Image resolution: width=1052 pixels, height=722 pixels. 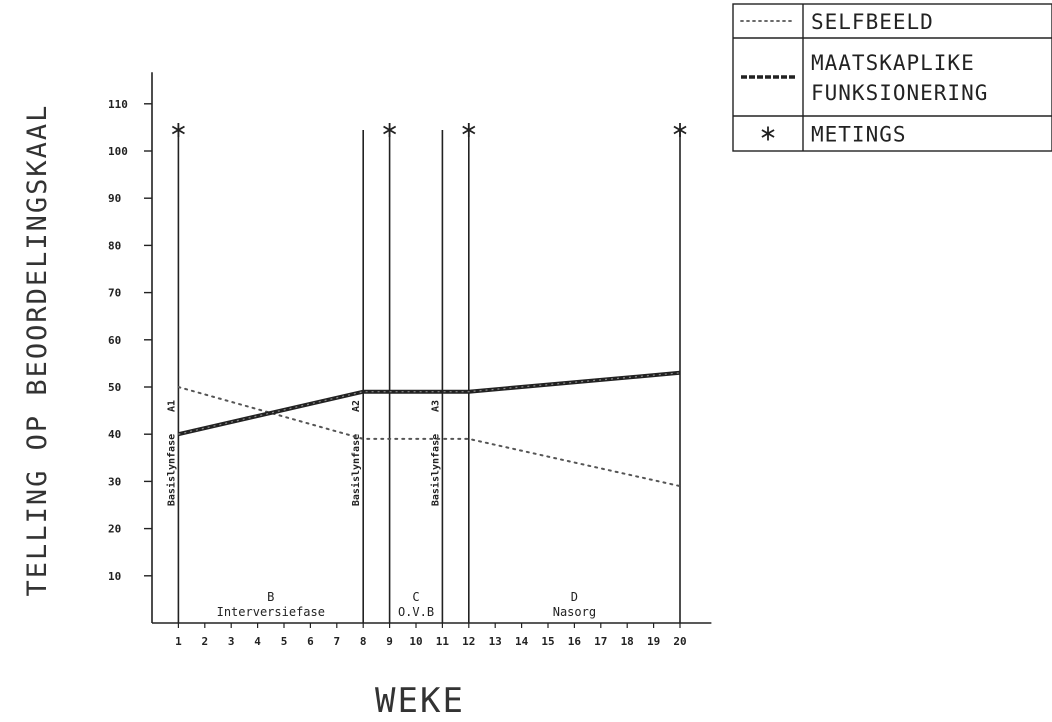 What do you see at coordinates (574, 597) in the screenshot?
I see `phase-letter: D` at bounding box center [574, 597].